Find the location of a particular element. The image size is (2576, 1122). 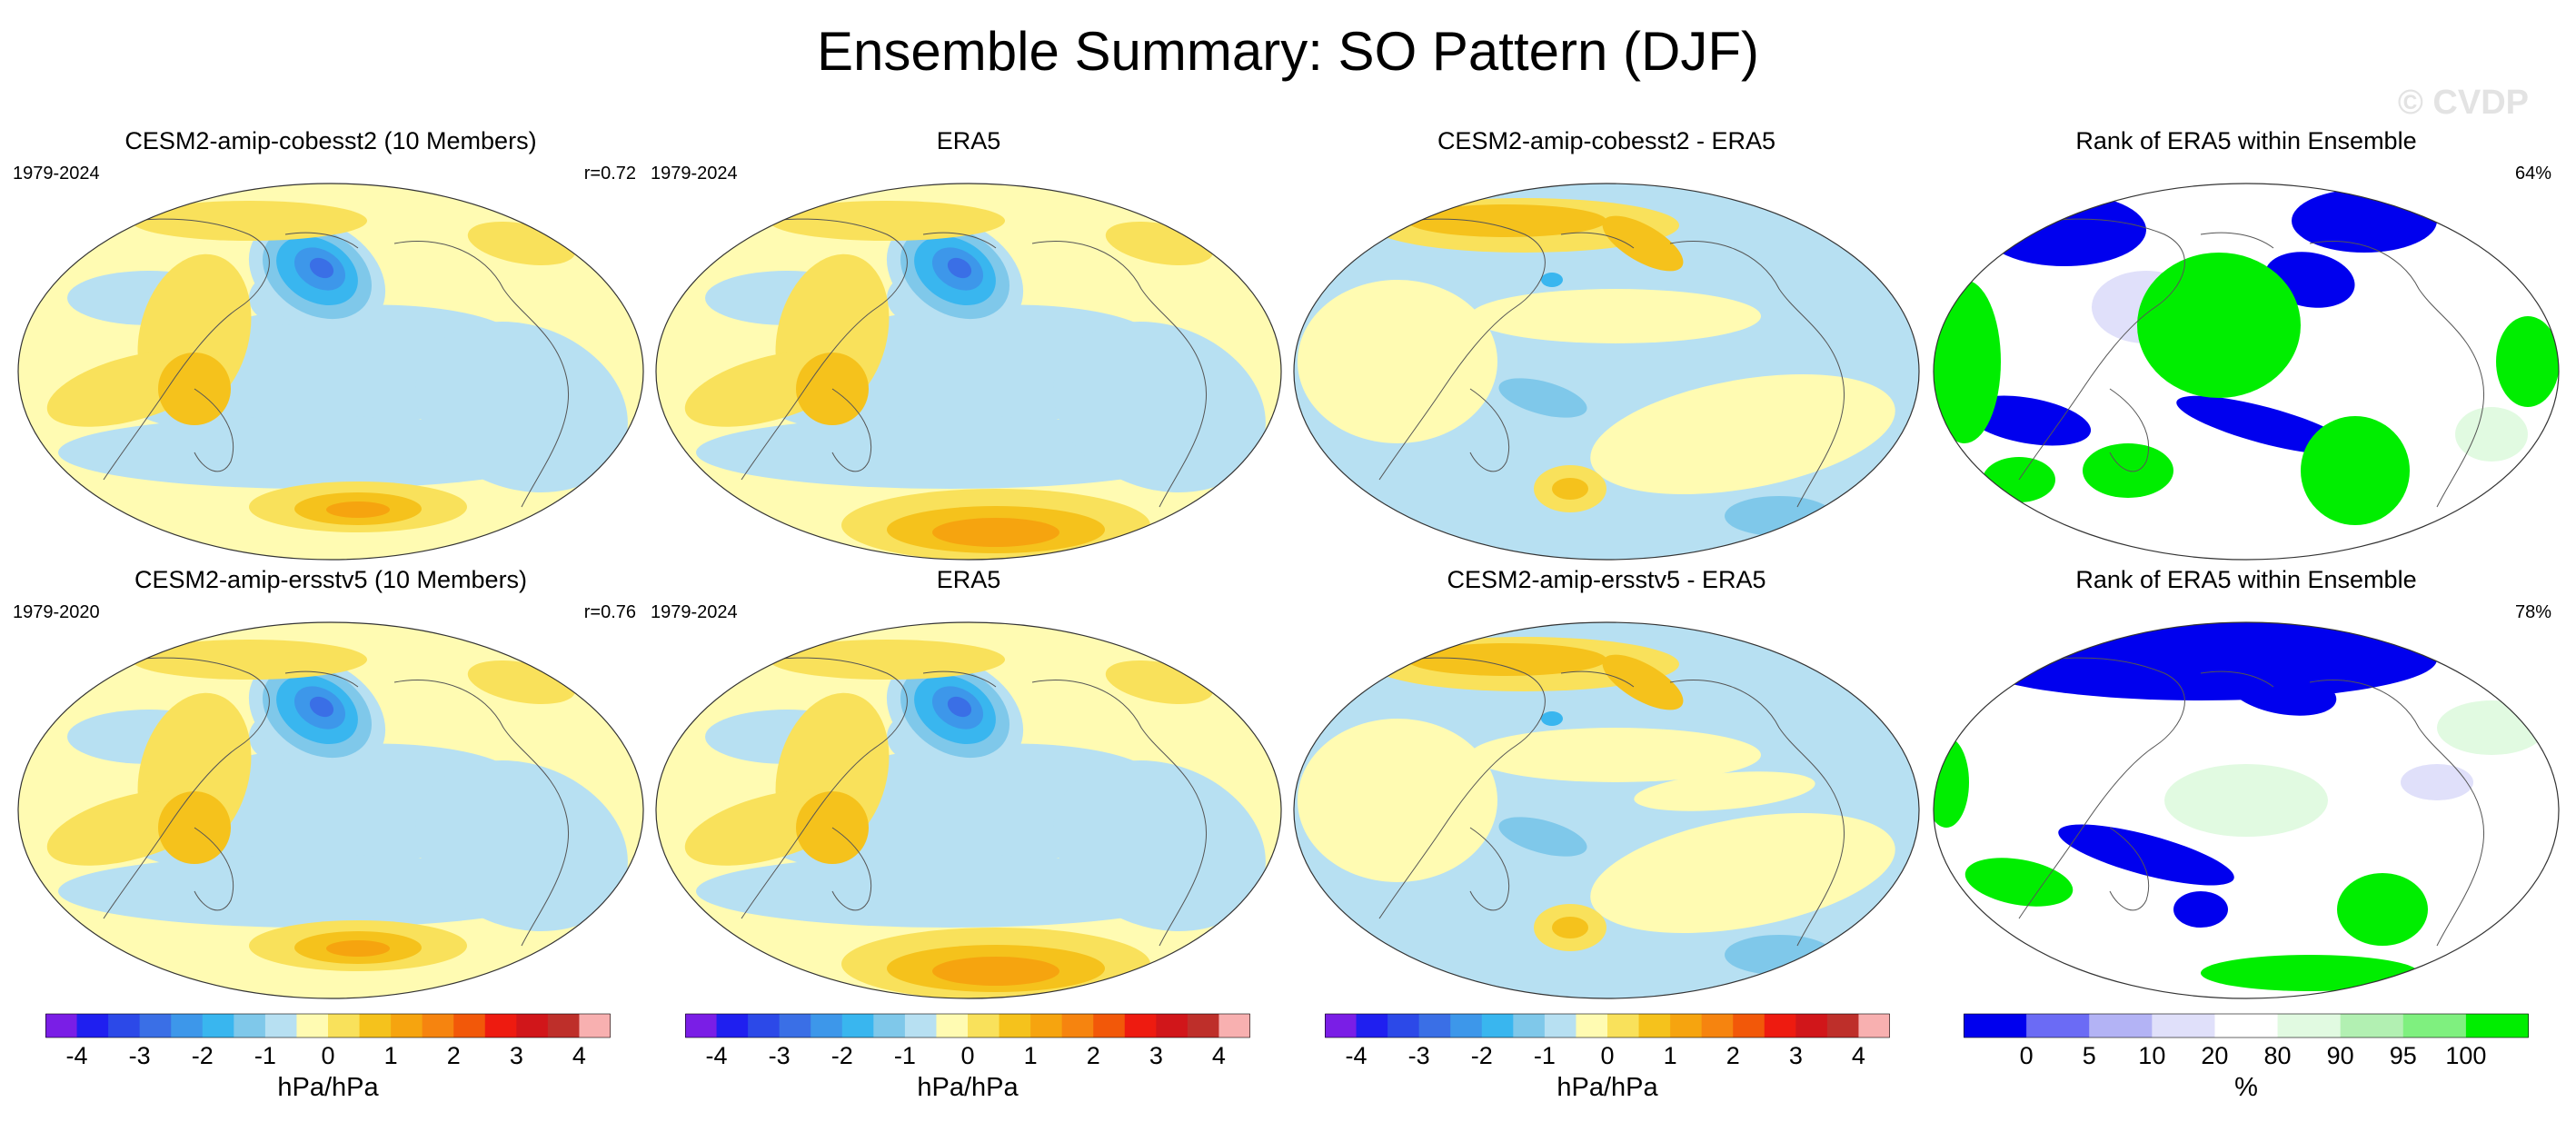

watermark: © CVDP is located at coordinates (2463, 103).